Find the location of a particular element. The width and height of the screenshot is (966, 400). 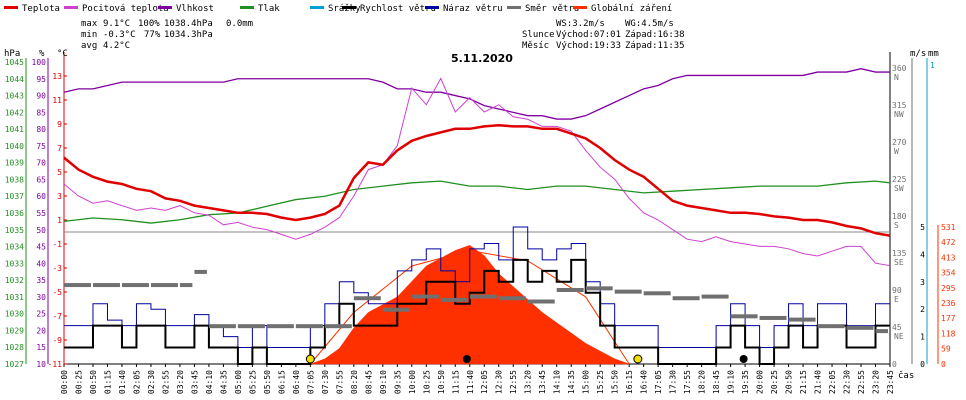

x-tick-label: 16:15 is located at coordinates (629, 382).